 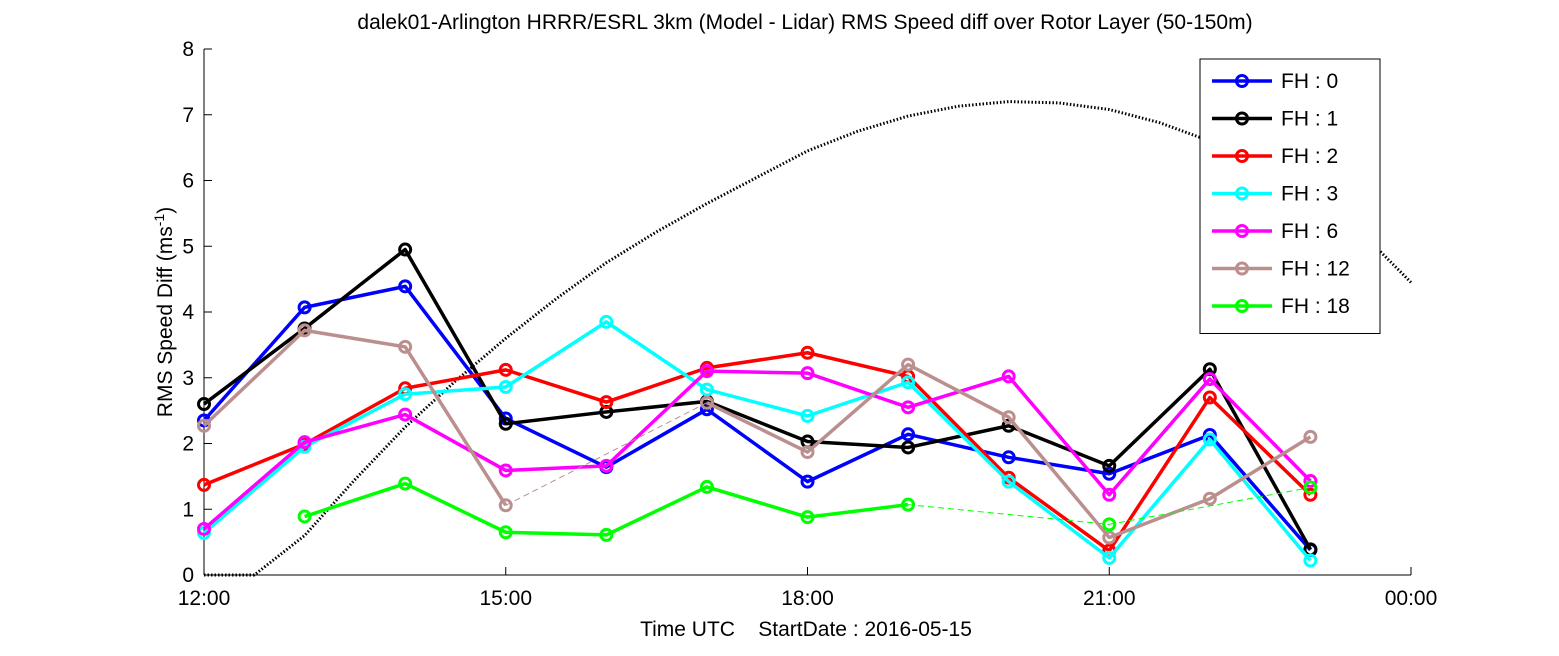 What do you see at coordinates (165, 210) in the screenshot?
I see `y-axis-label-suffix: )` at bounding box center [165, 210].